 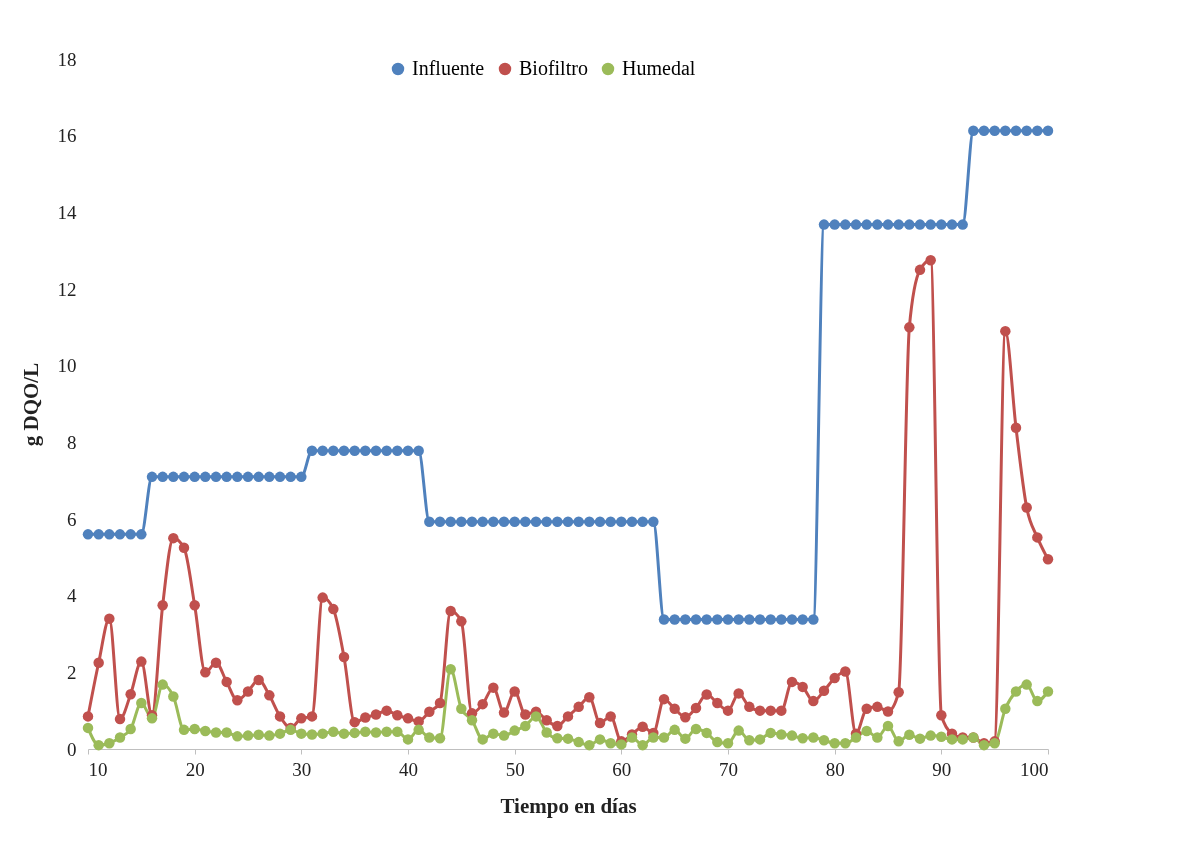 What do you see at coordinates (72, 749) in the screenshot?
I see `y-tick-label: 0` at bounding box center [72, 749].